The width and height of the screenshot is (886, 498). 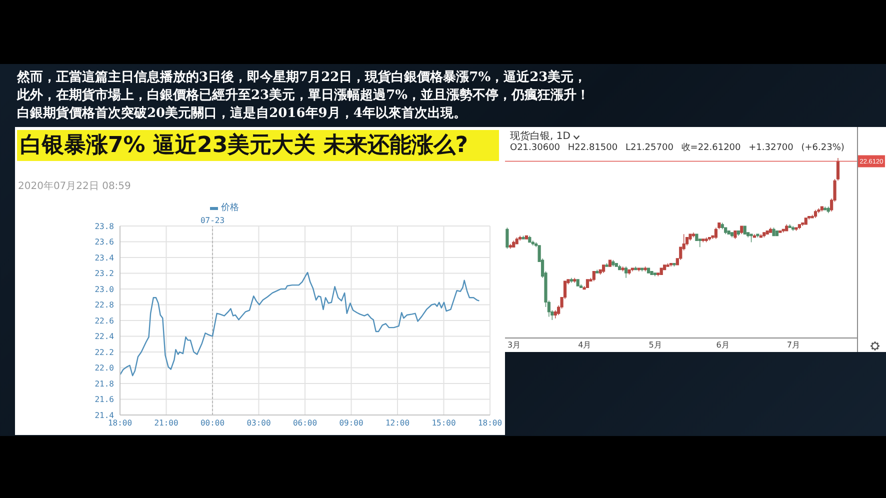 What do you see at coordinates (444, 423) in the screenshot?
I see `x-tick-label: 15:00` at bounding box center [444, 423].